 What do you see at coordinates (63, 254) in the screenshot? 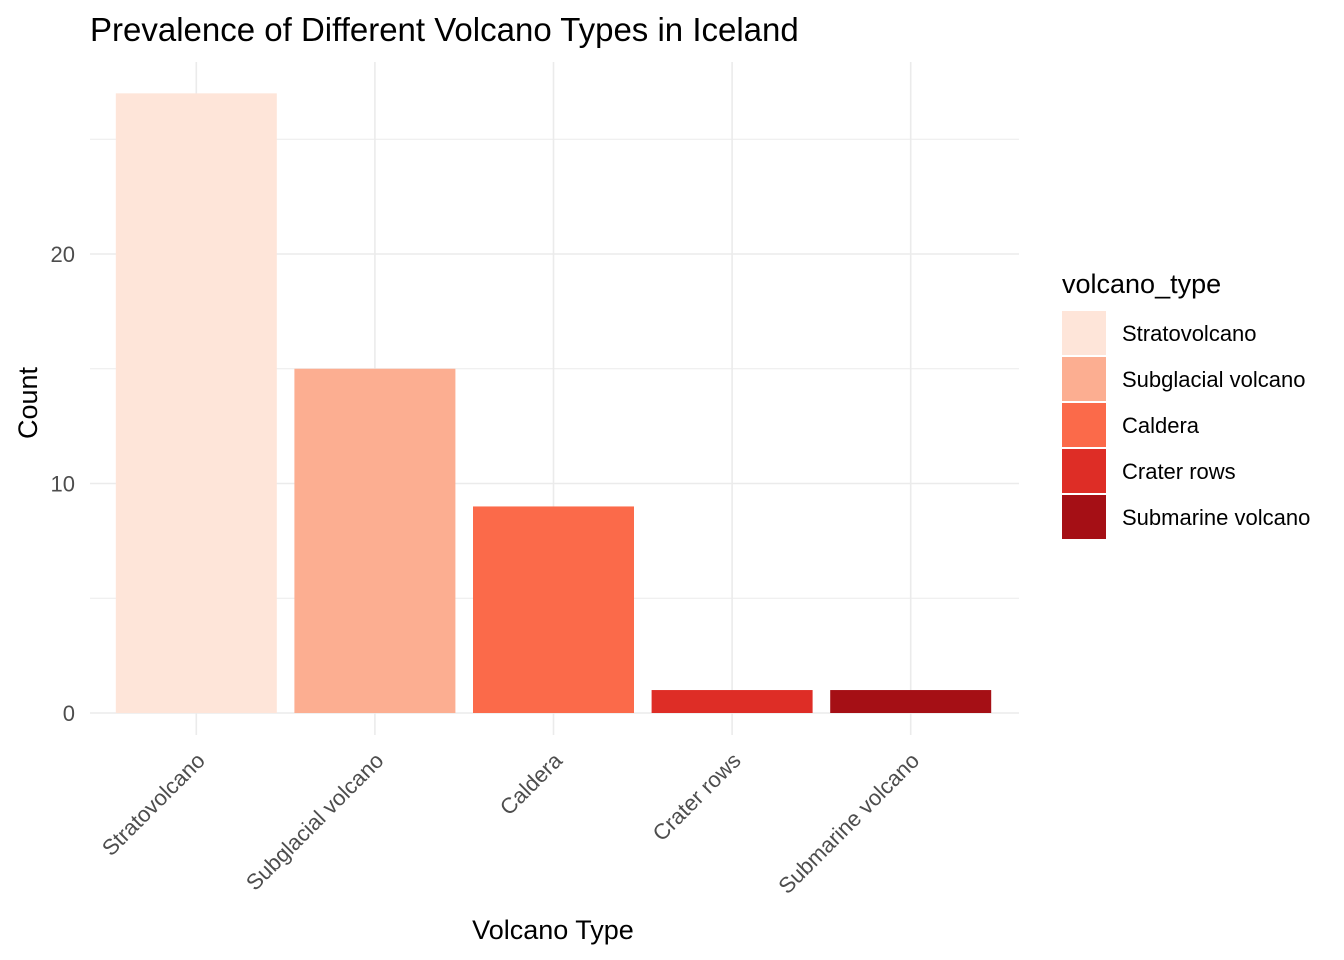
I see `y-tick-label: 20` at bounding box center [63, 254].